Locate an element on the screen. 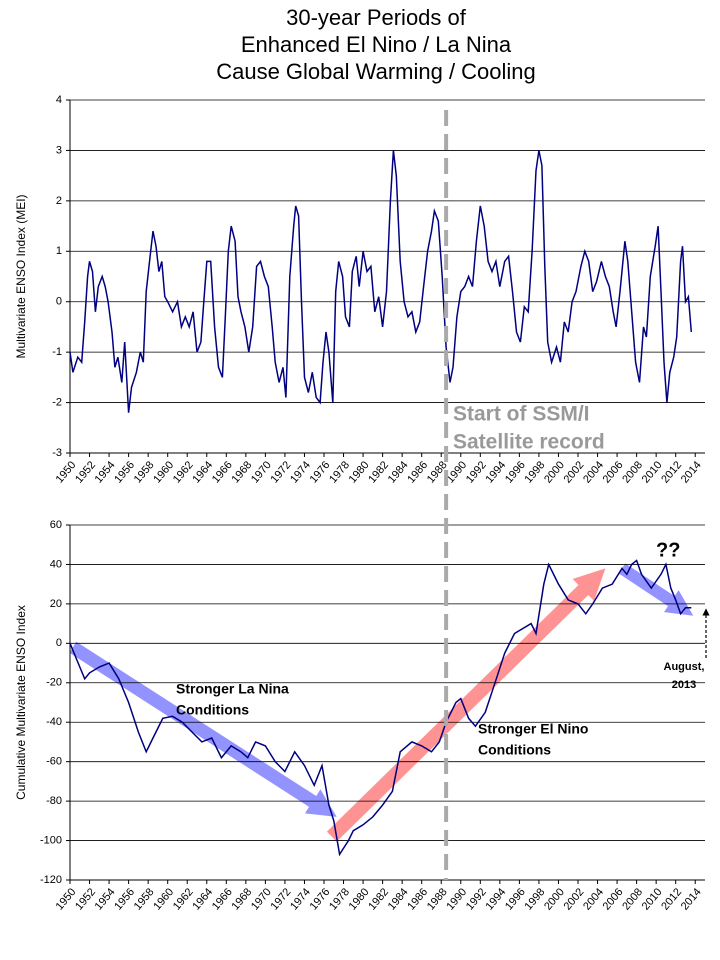  x-tick-label: 1990 is located at coordinates (456, 899).